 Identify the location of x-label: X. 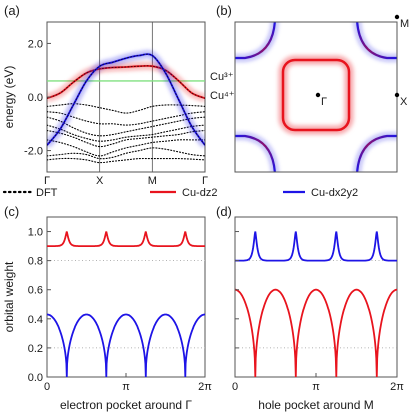
(404, 102).